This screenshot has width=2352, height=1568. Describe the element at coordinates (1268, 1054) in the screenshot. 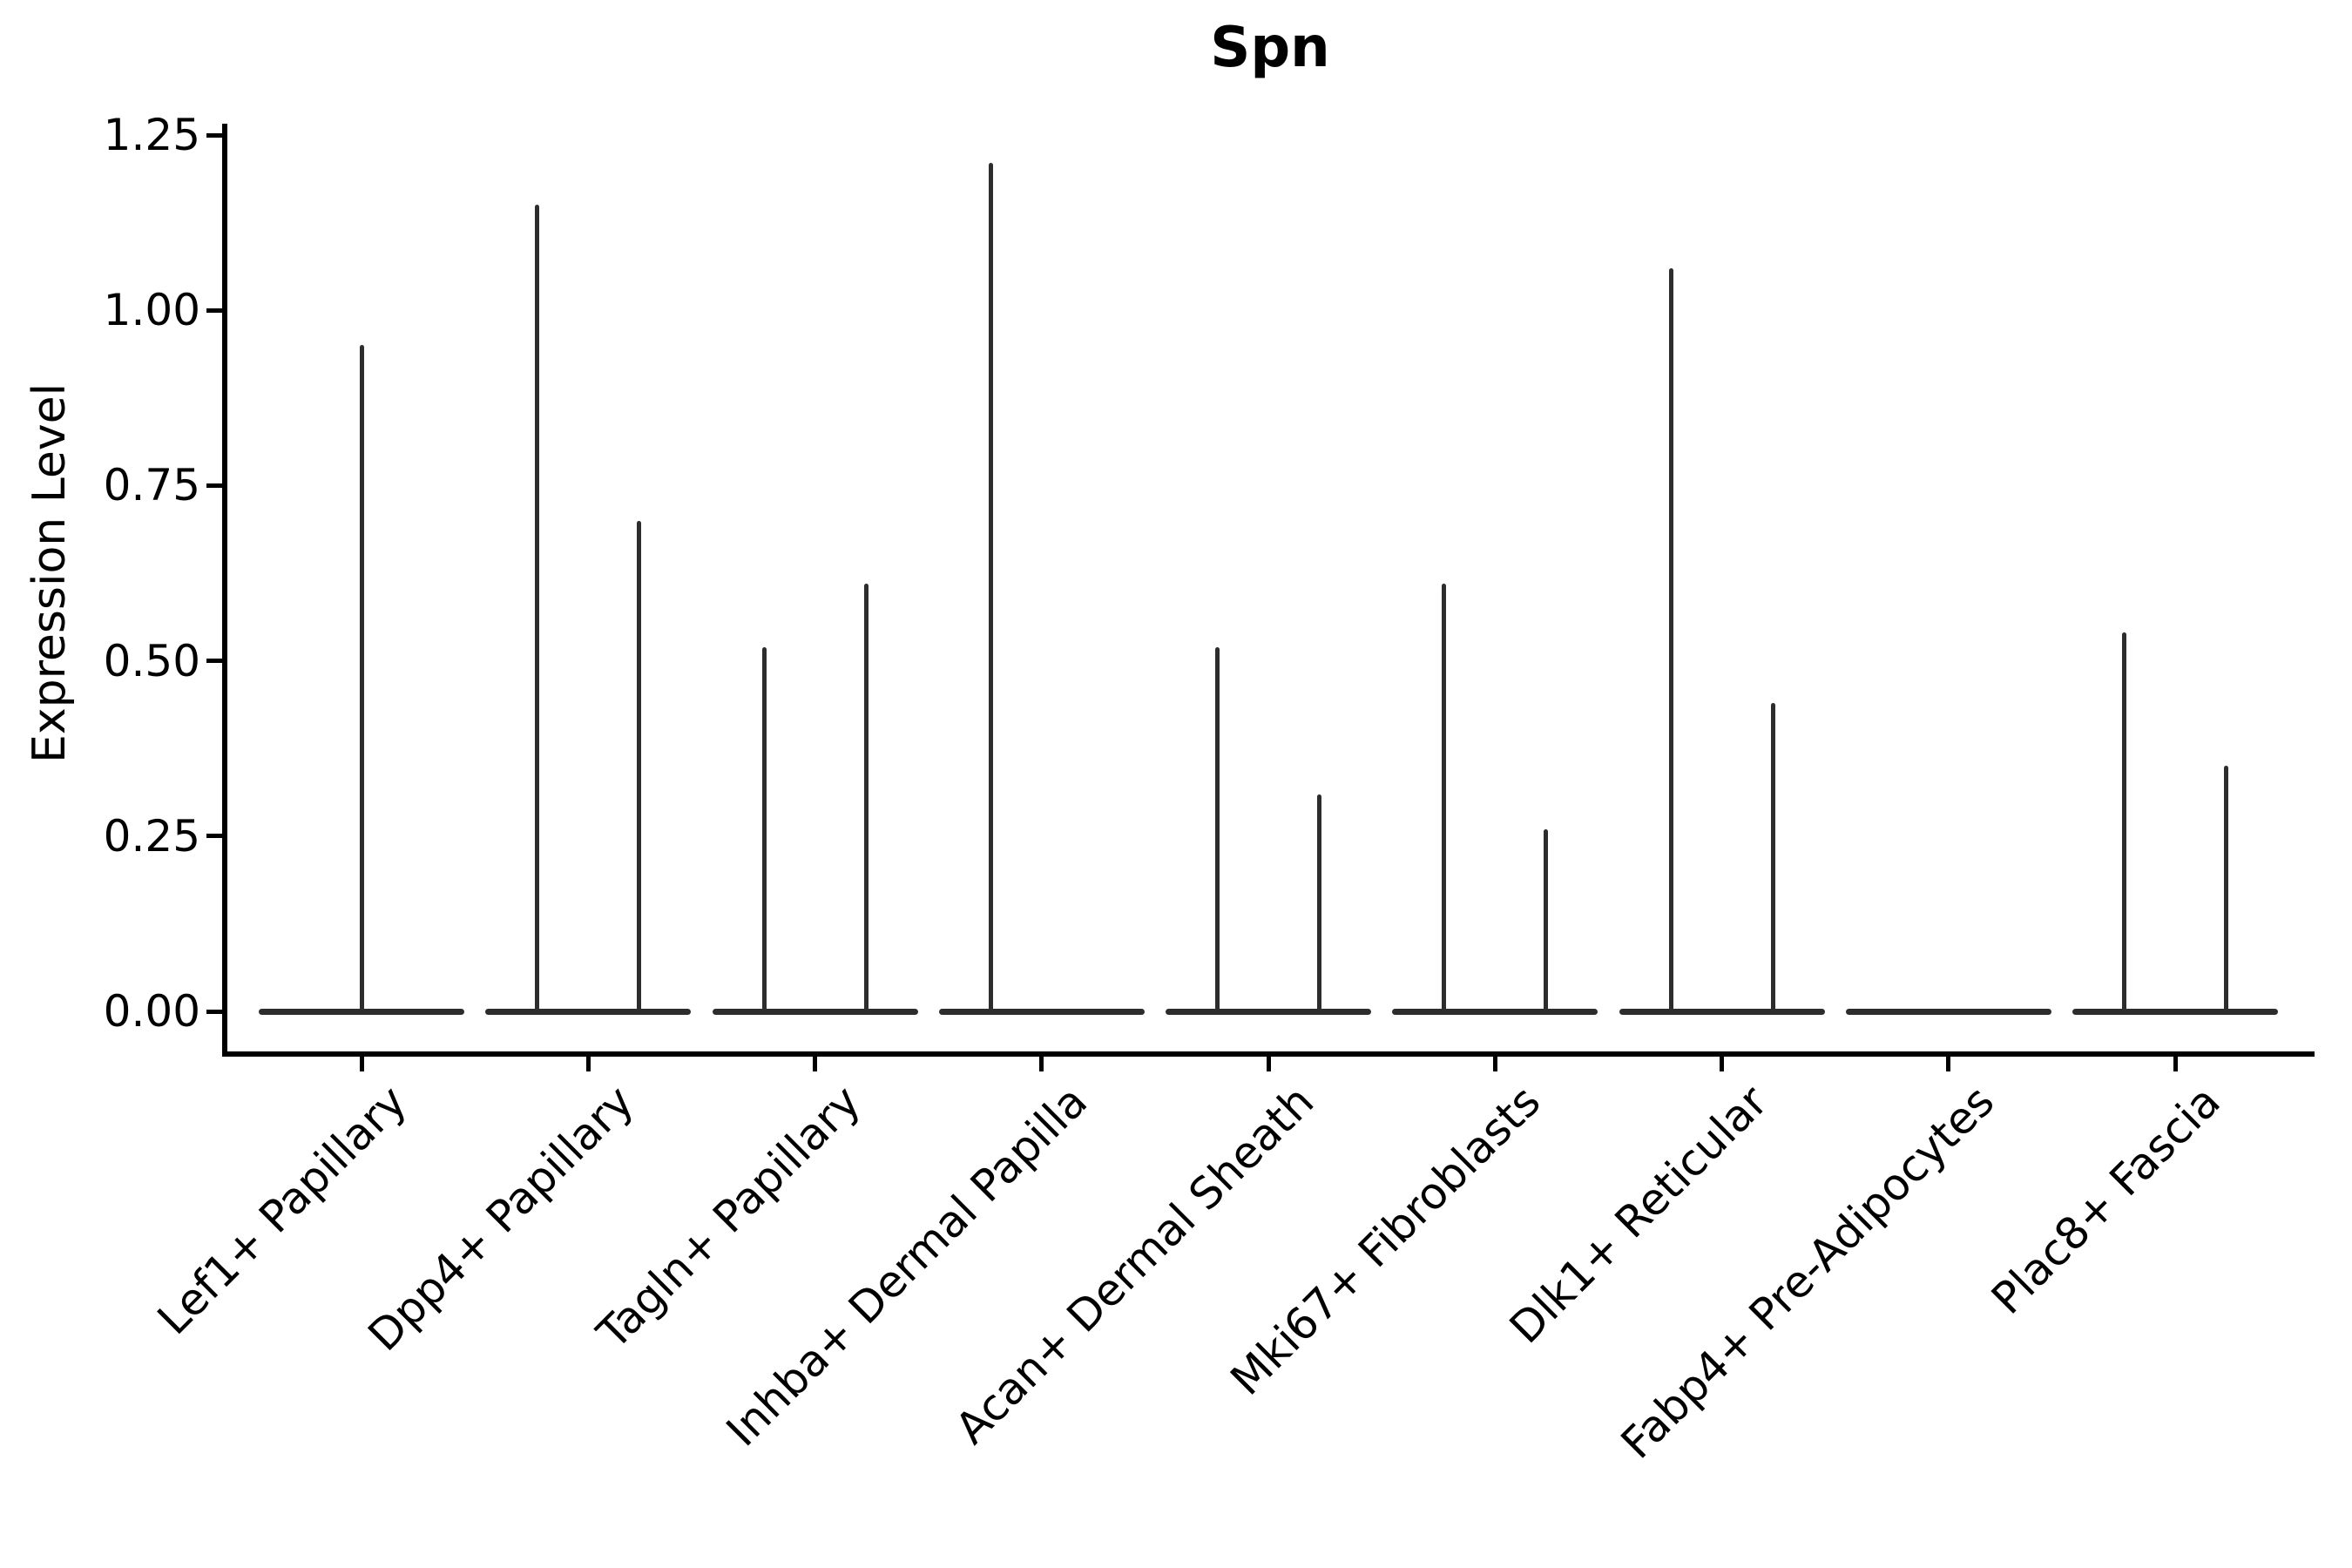

I see `x-axis-spine` at that location.